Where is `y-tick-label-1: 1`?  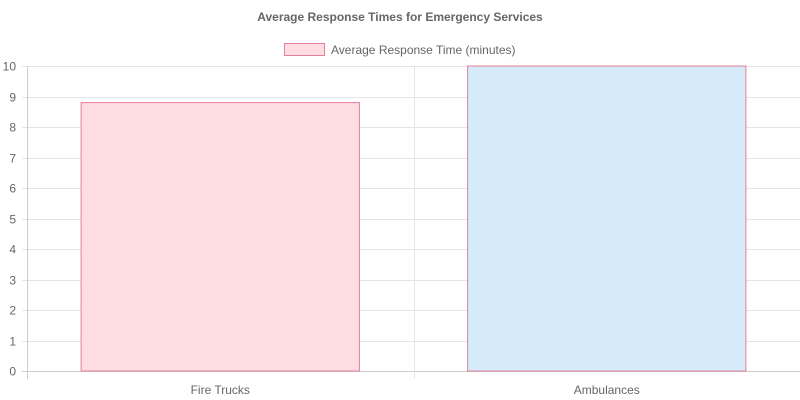
y-tick-label-1: 1 is located at coordinates (12, 342).